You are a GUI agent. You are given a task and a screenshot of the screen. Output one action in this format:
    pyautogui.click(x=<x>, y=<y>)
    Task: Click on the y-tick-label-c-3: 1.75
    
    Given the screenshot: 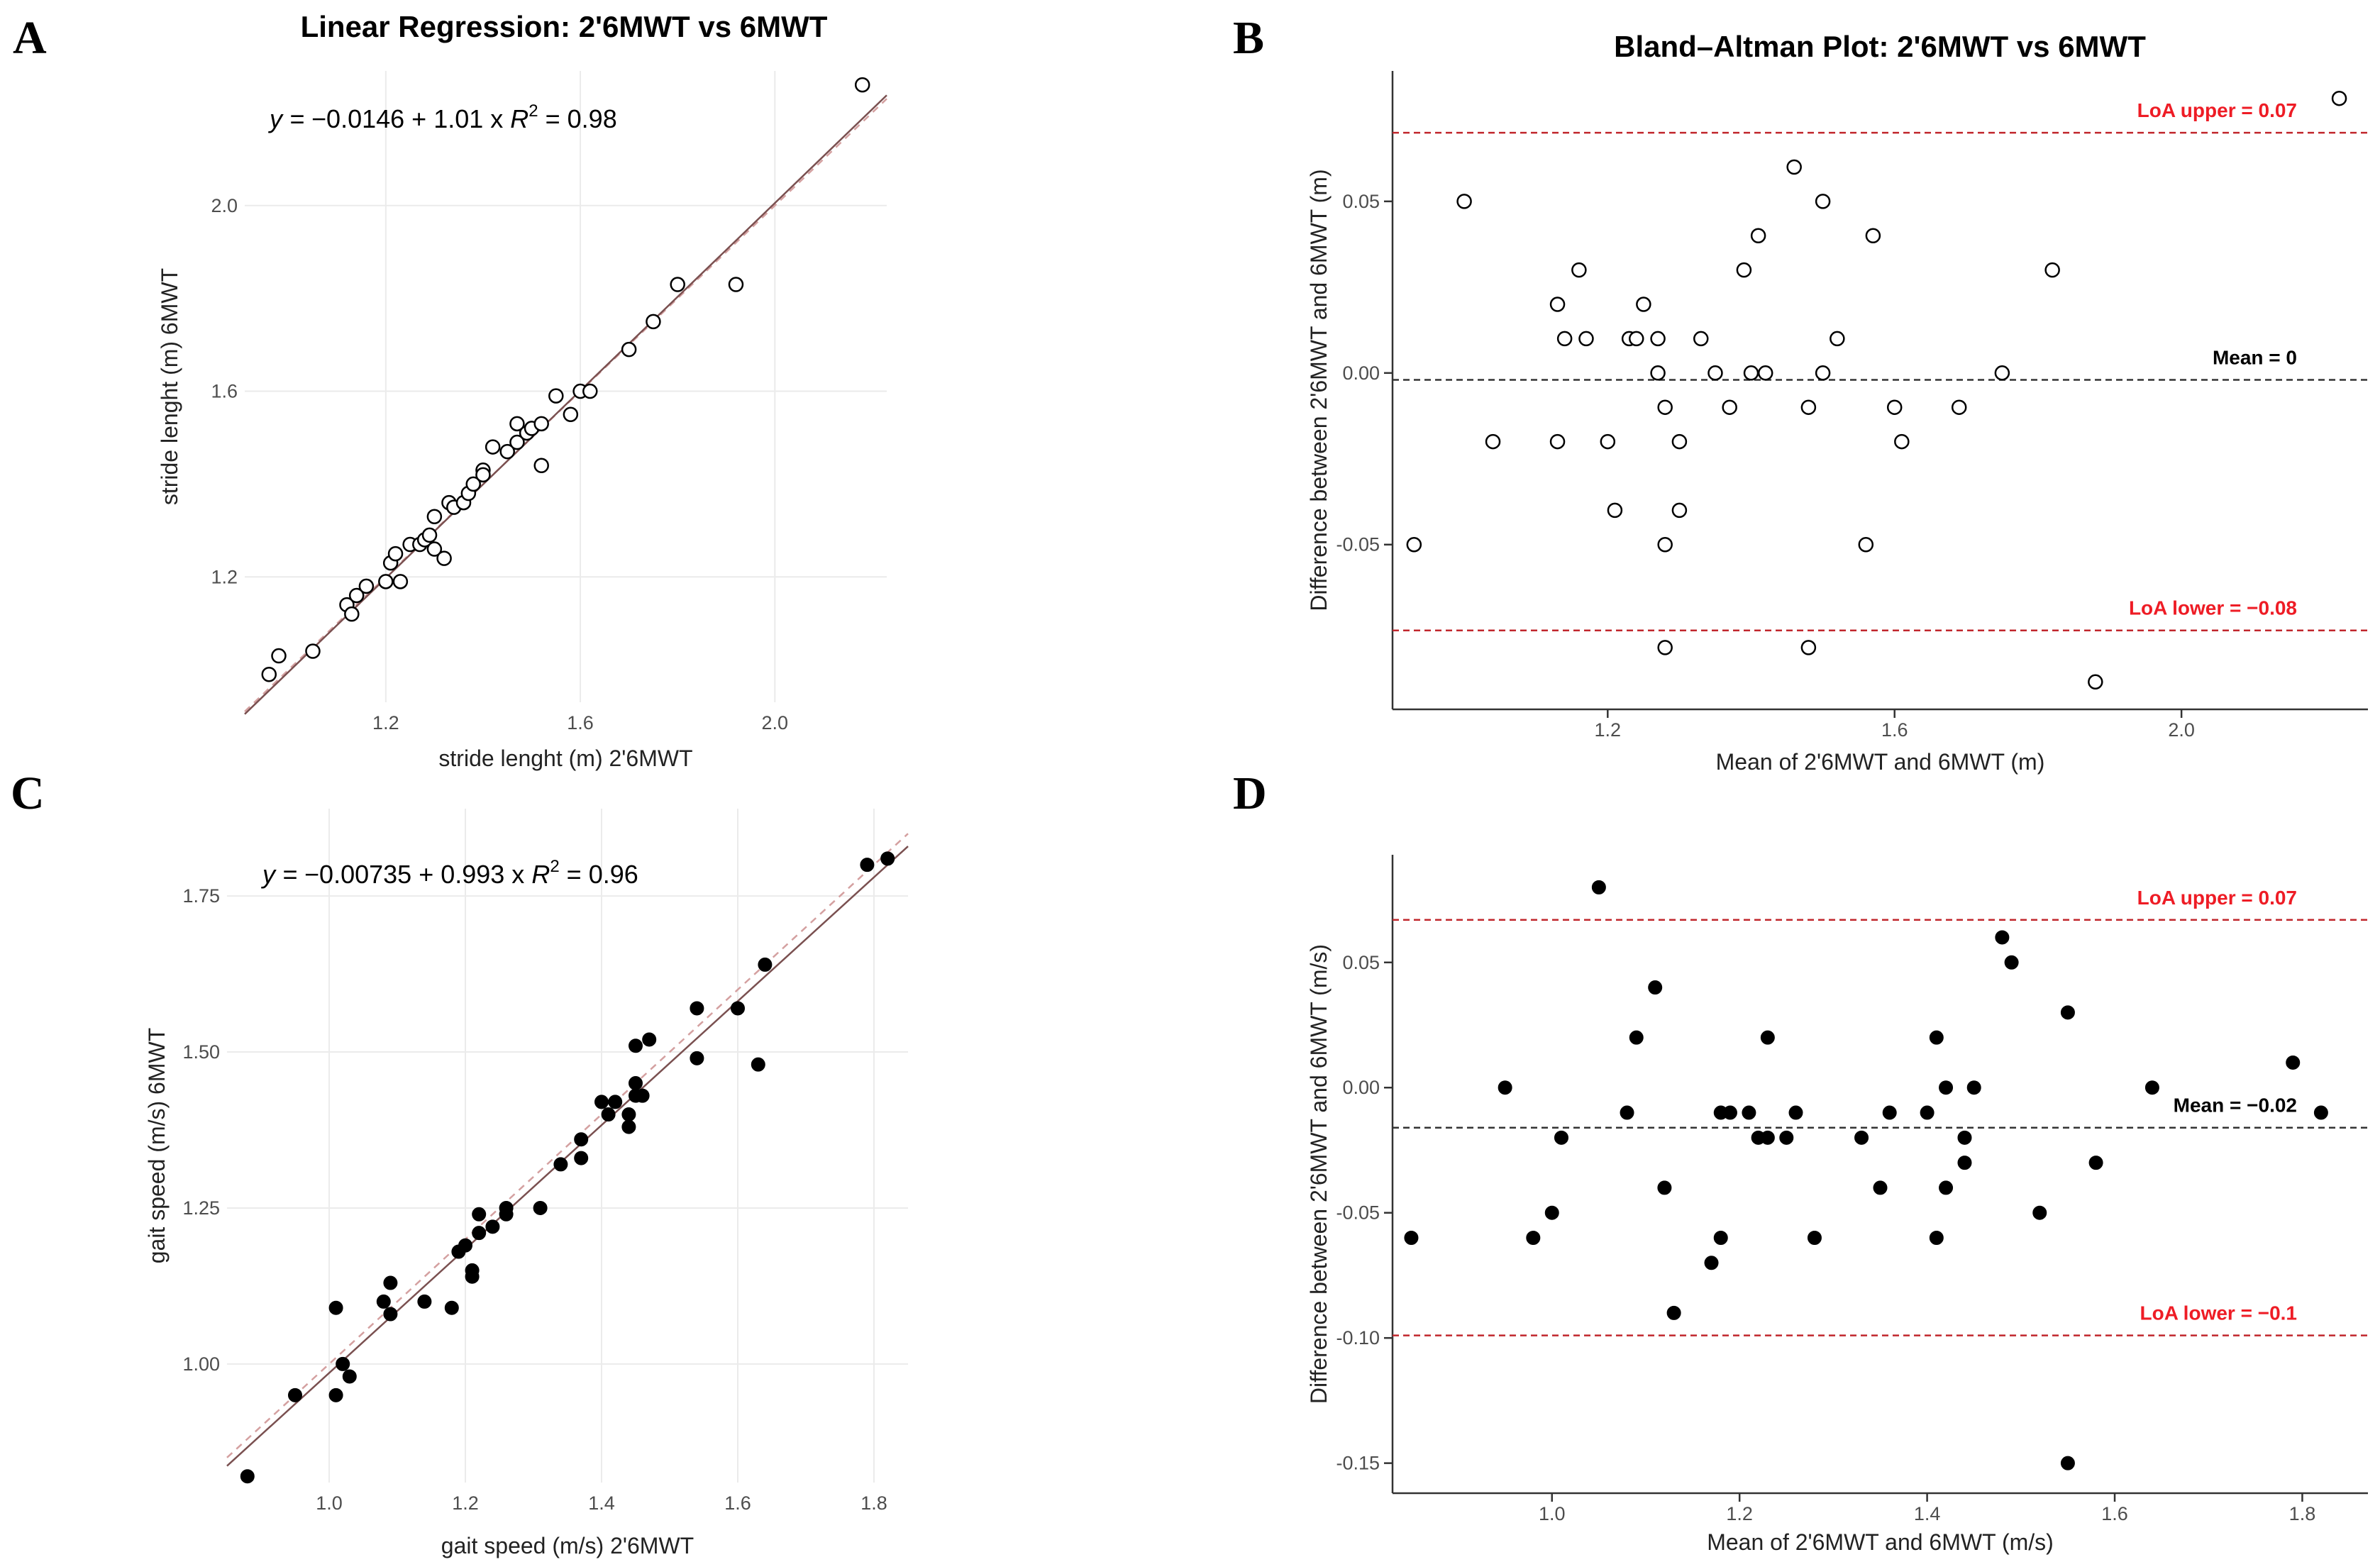 What is the action you would take?
    pyautogui.click(x=201, y=896)
    